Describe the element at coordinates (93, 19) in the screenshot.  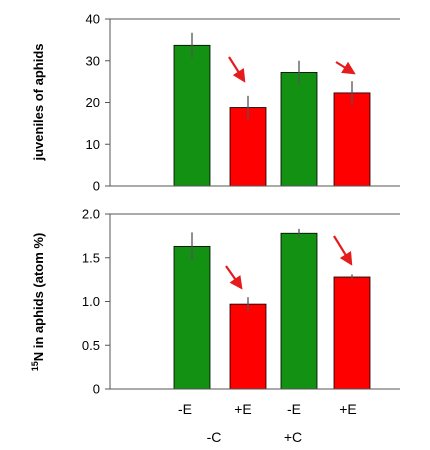
I see `y-tick-label: 40` at that location.